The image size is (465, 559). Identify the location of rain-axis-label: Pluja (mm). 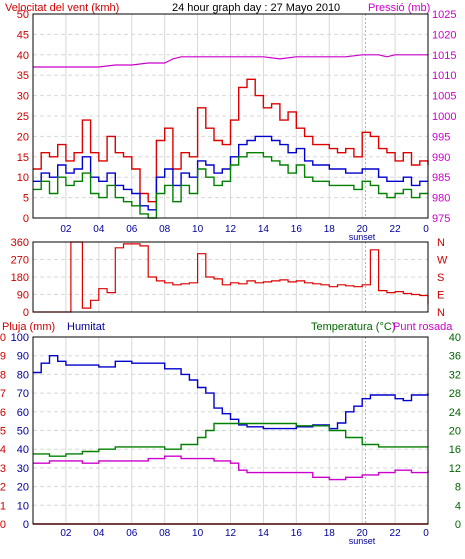
(28, 327).